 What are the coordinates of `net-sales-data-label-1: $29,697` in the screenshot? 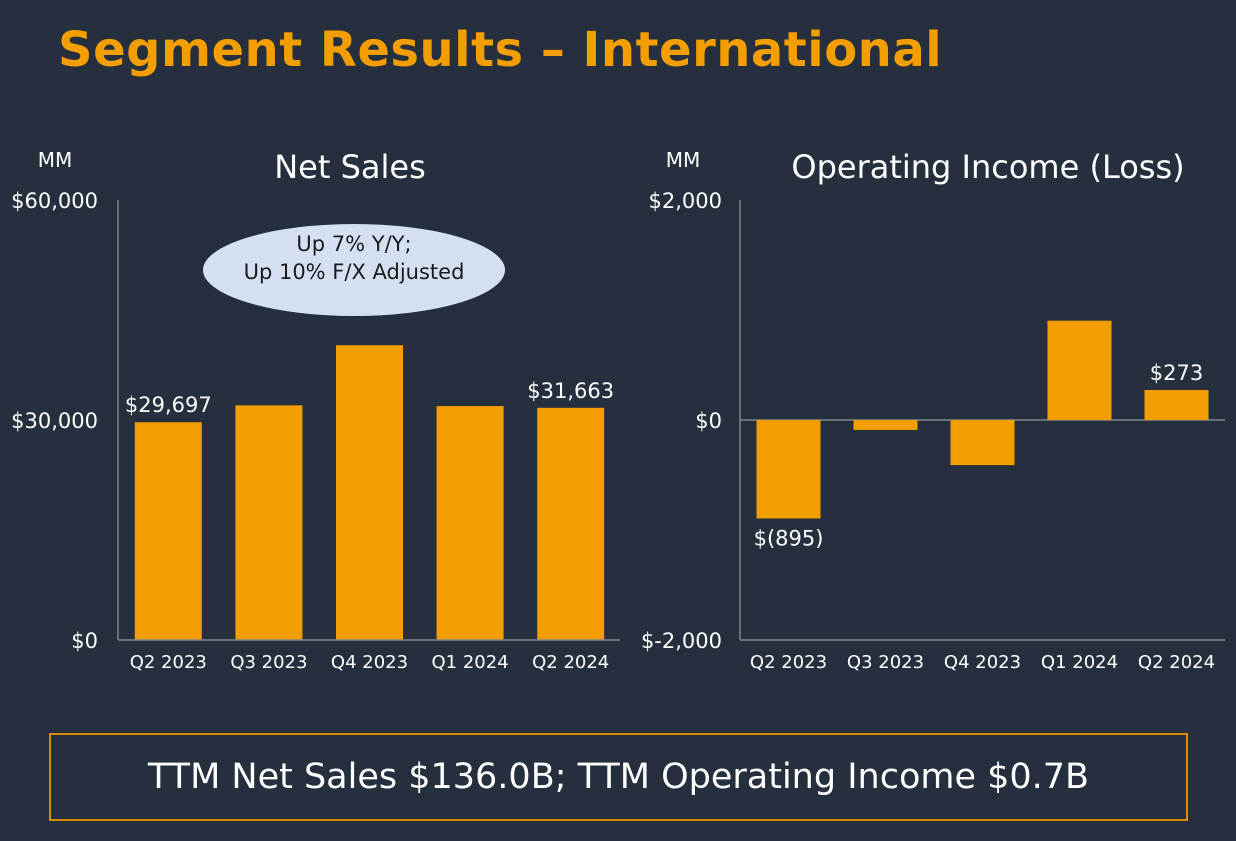 It's located at (168, 405).